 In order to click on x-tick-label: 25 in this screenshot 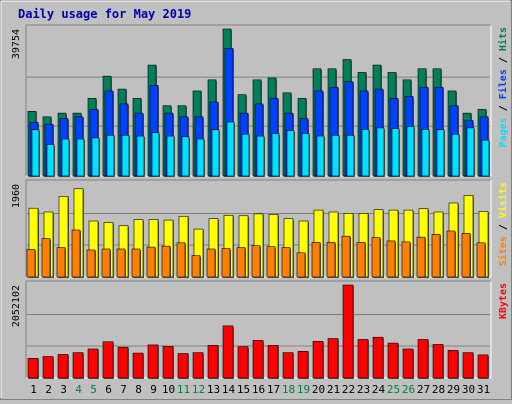, I will do `click(393, 389)`.